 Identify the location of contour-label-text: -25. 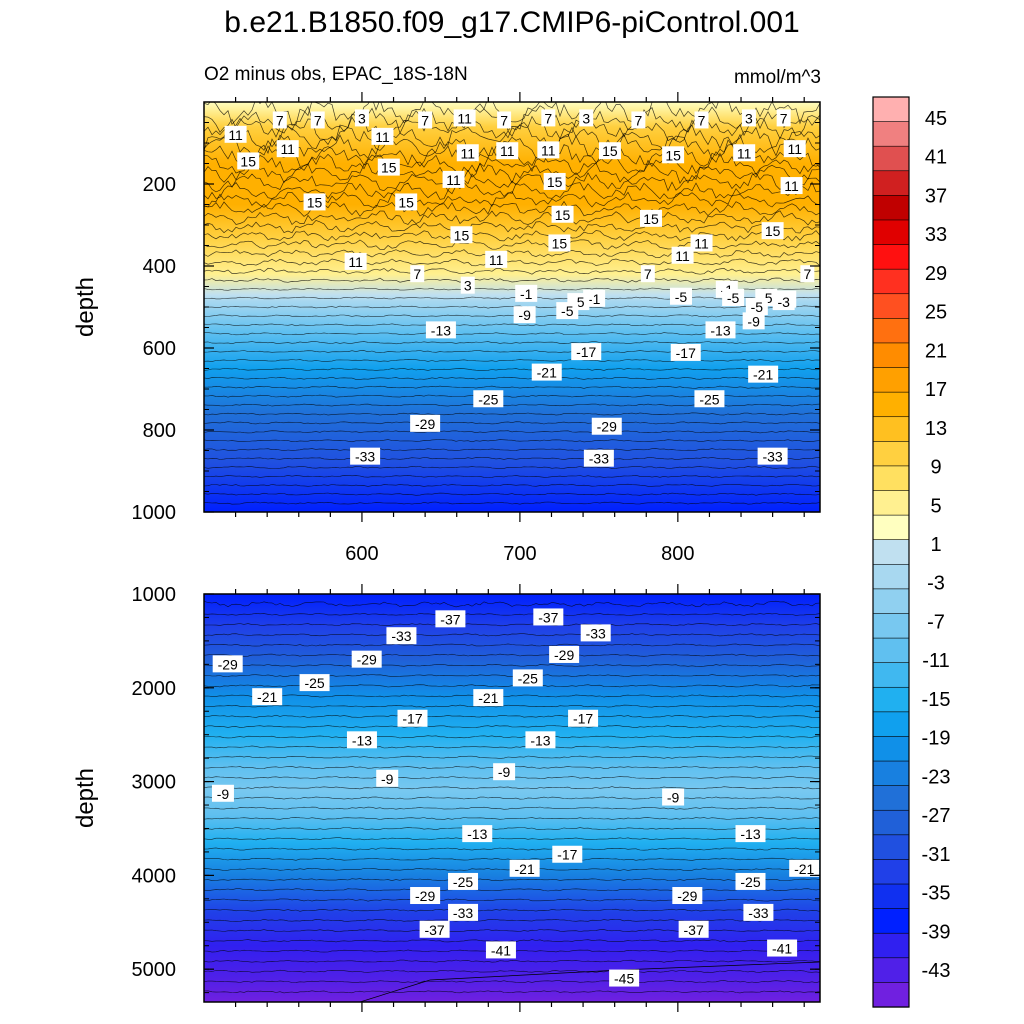
(463, 882).